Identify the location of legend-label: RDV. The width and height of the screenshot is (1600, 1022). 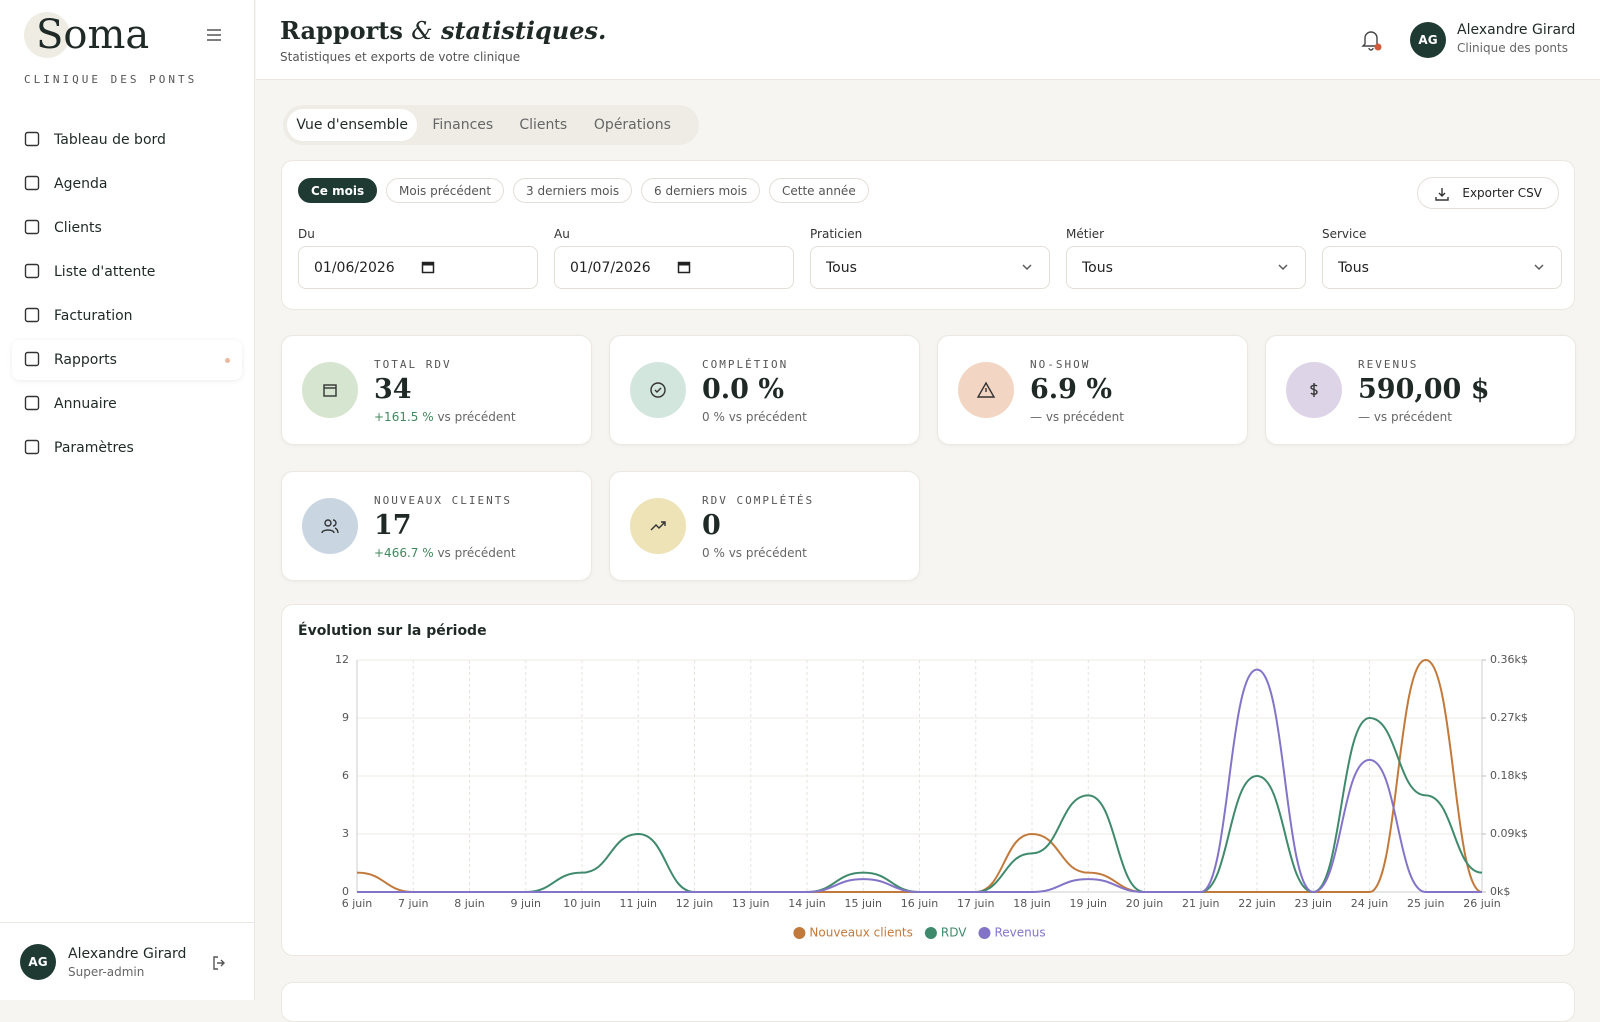
(954, 933).